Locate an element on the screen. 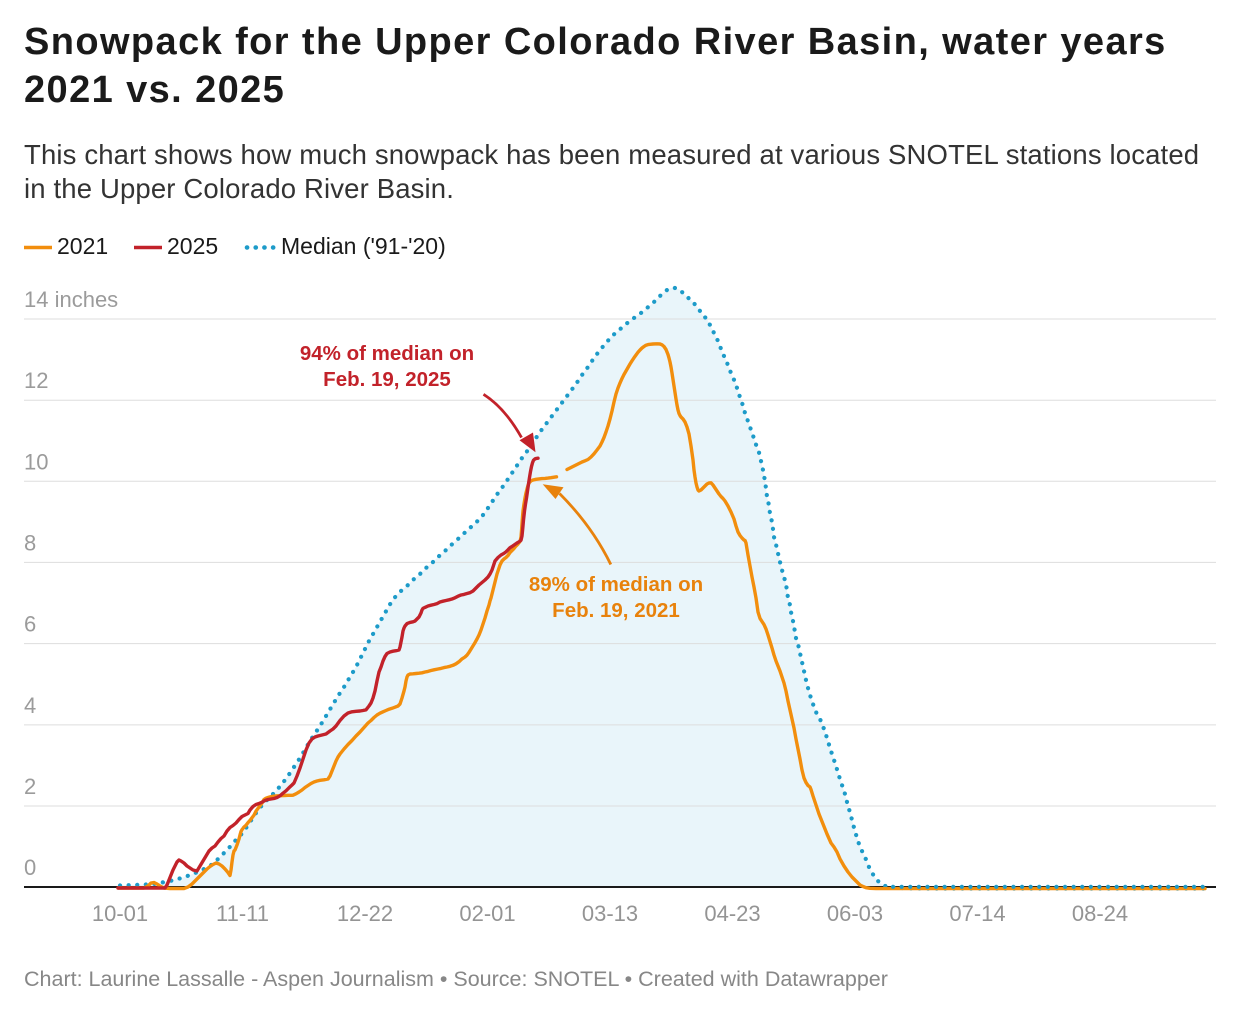 The image size is (1240, 1014). svg-text: 02-01 is located at coordinates (487, 913).